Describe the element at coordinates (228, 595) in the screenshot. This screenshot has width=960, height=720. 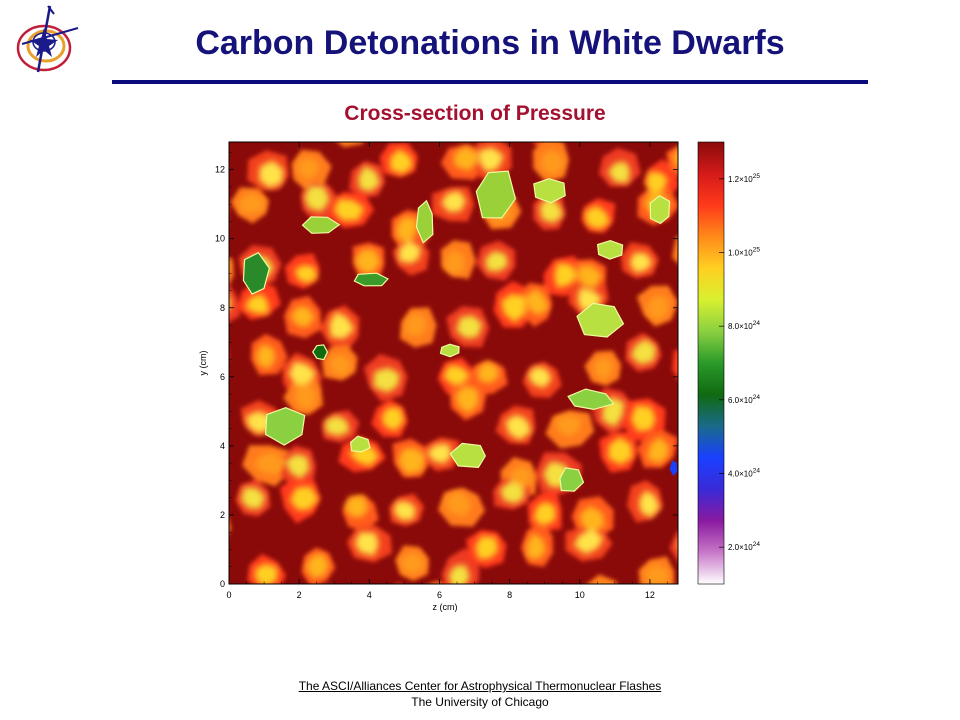
I see `x-tick-label: 0` at that location.